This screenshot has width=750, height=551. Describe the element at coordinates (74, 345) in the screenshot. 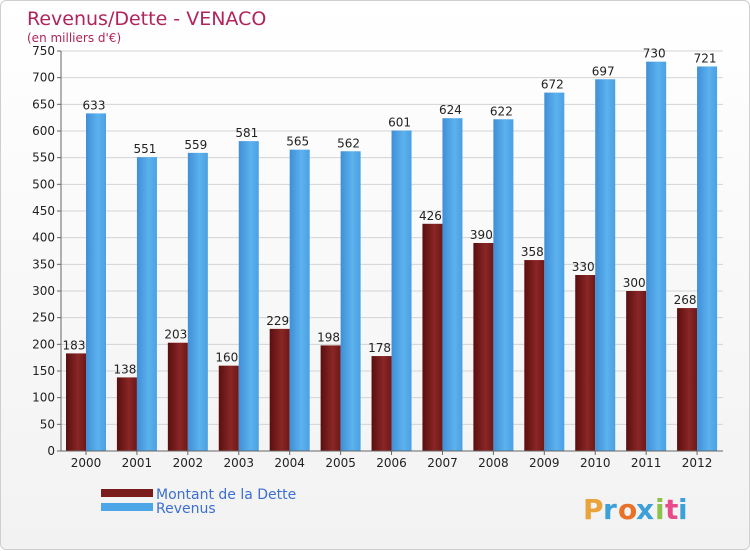

I see `label-debt: 183` at that location.